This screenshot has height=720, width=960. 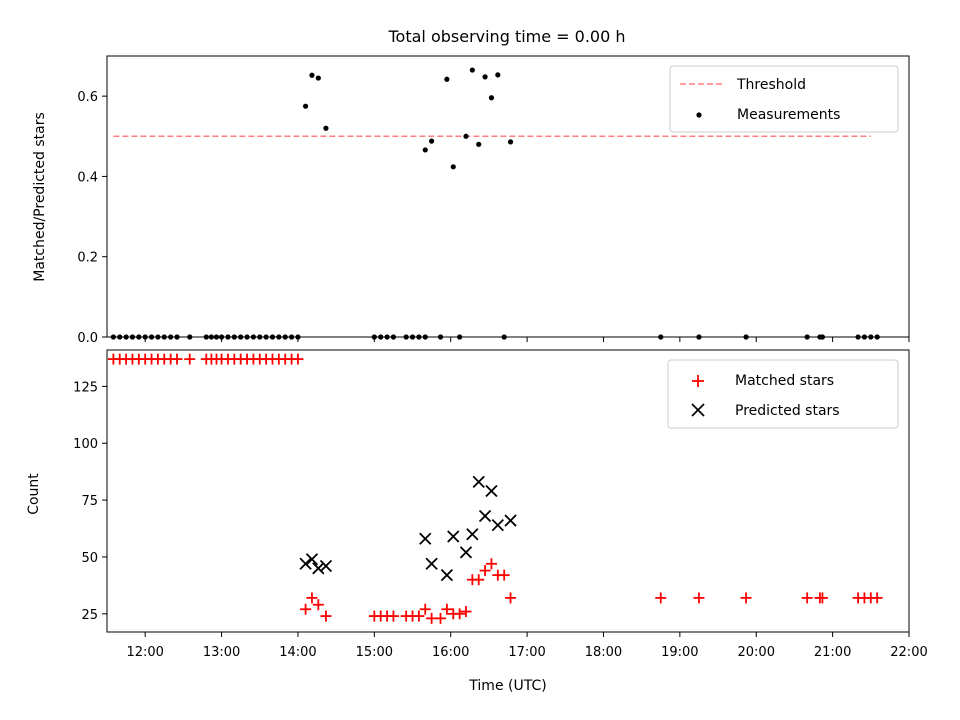 What do you see at coordinates (297, 652) in the screenshot?
I see `x-tick-label: 14:00` at bounding box center [297, 652].